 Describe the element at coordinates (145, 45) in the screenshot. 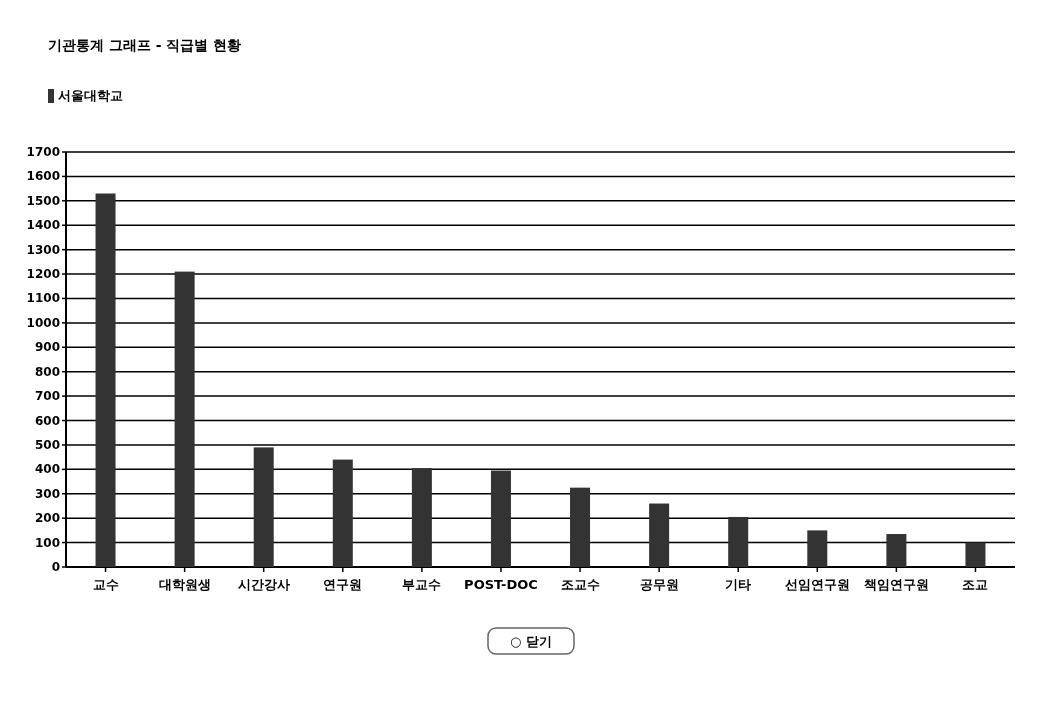

I see `chart-title: 기관통계 그래프 - 직급별 현황` at that location.